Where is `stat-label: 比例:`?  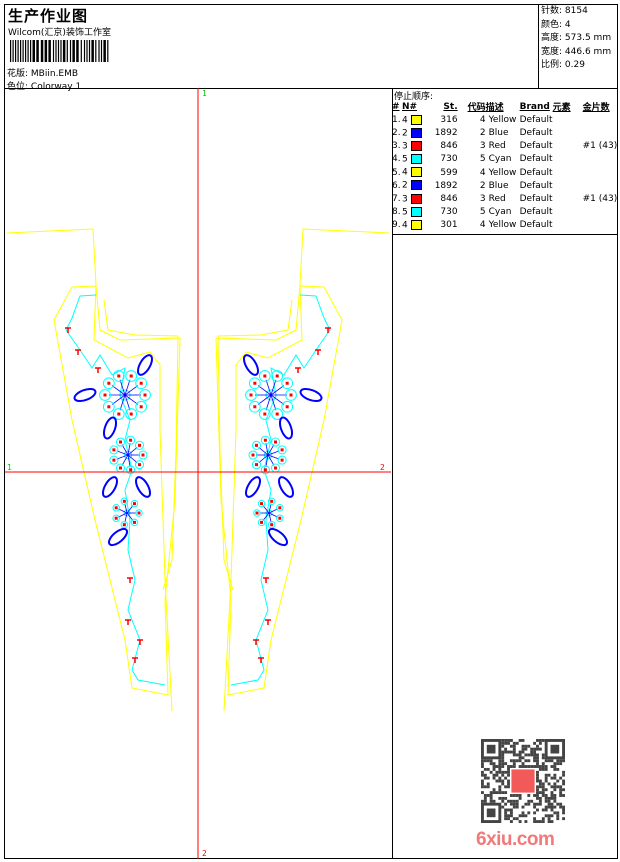 stat-label: 比例: is located at coordinates (551, 65).